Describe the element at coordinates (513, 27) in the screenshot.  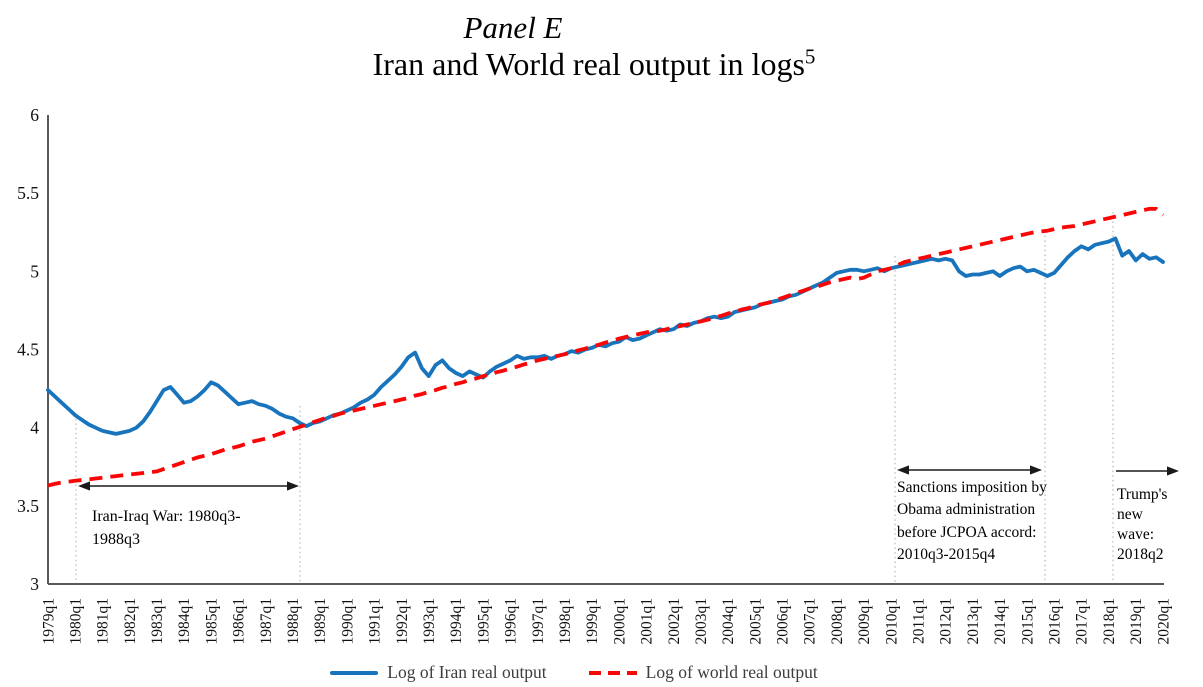
I see `panel-title: Panel E` at that location.